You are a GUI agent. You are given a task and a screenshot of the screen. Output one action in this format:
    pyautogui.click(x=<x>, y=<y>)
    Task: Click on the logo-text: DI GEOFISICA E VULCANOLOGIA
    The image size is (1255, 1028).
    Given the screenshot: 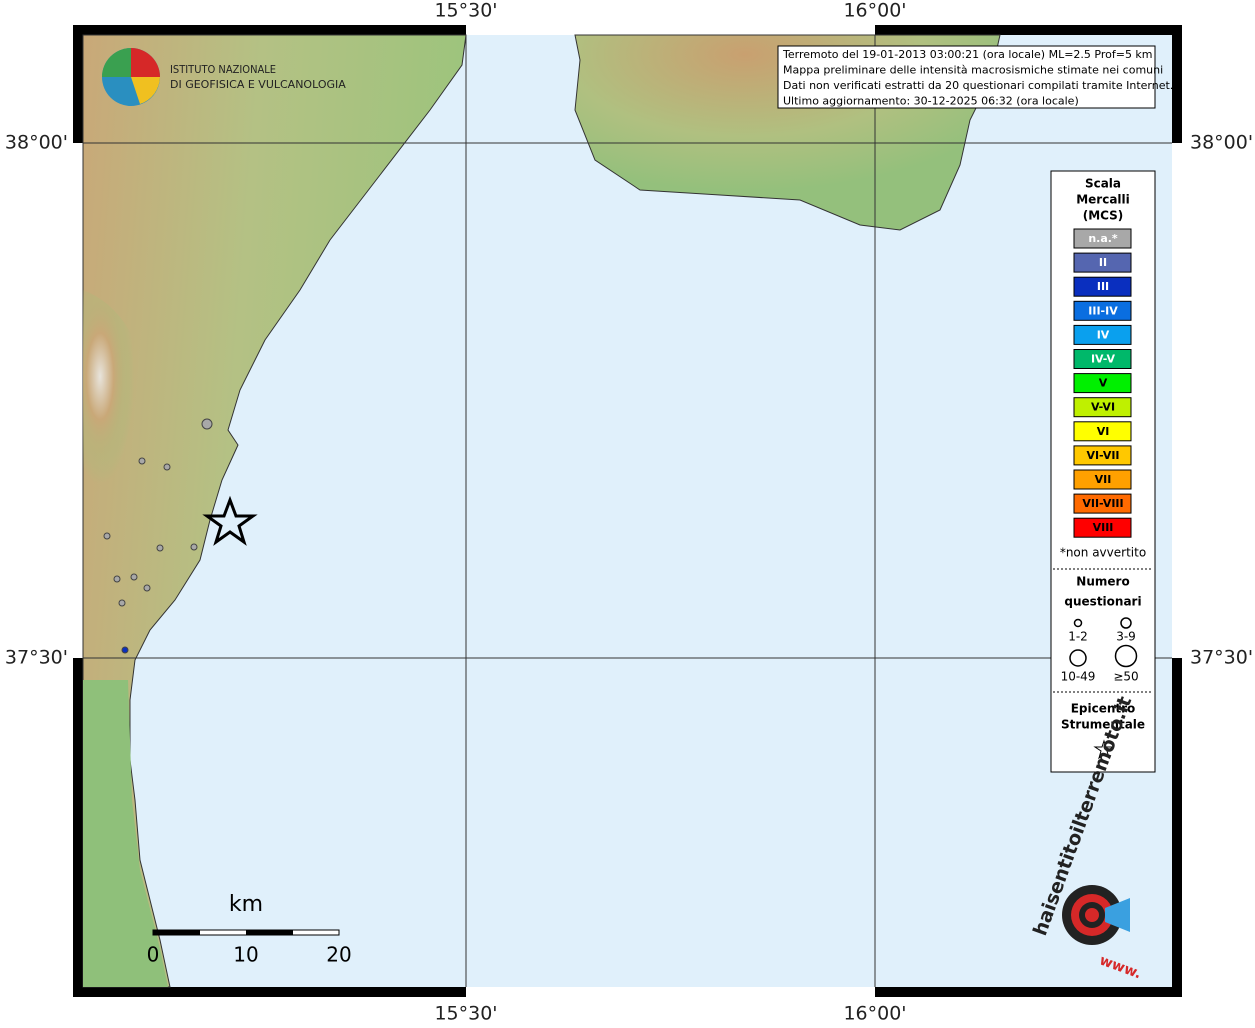 What is the action you would take?
    pyautogui.click(x=258, y=84)
    